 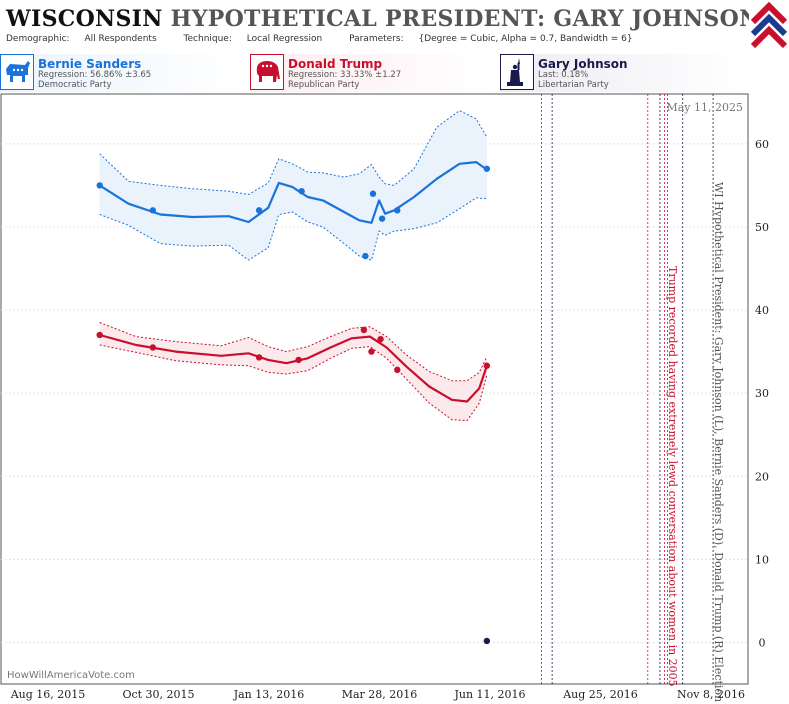 I want to click on donald-trump-band, so click(x=293, y=371).